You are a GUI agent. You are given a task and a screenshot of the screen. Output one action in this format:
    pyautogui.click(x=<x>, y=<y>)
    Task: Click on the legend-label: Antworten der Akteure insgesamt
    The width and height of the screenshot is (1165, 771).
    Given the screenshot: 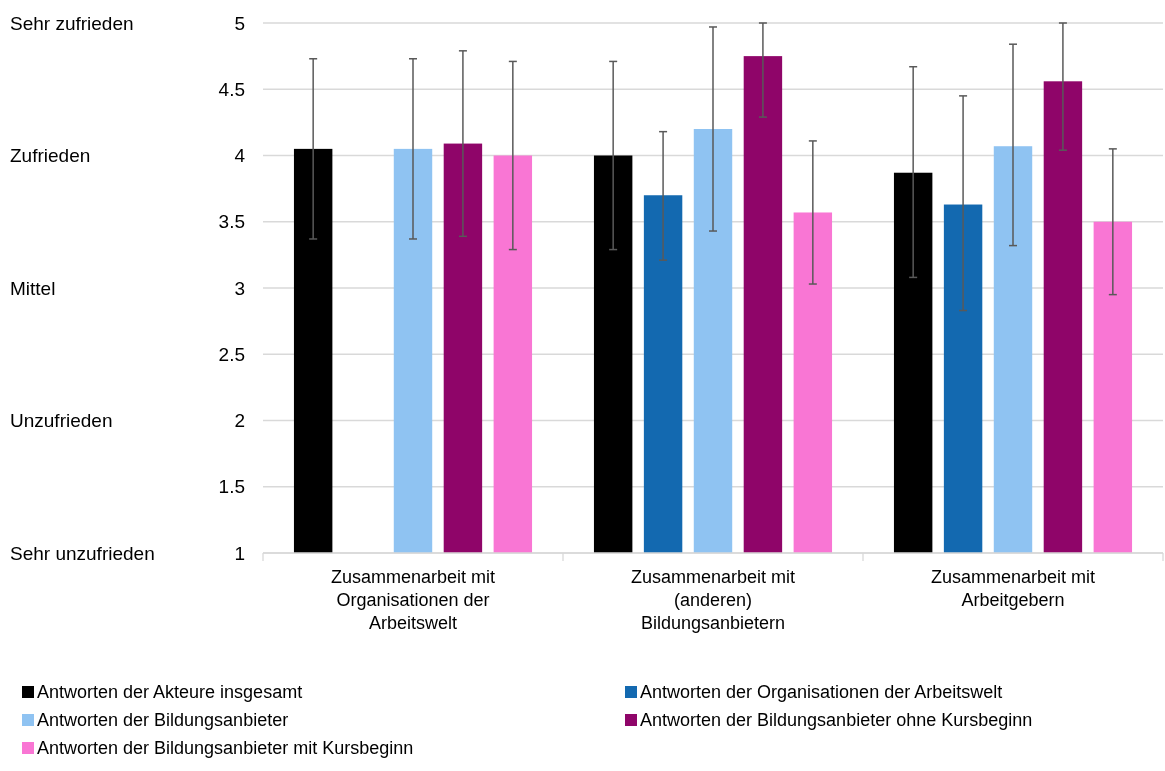 What is the action you would take?
    pyautogui.click(x=170, y=692)
    